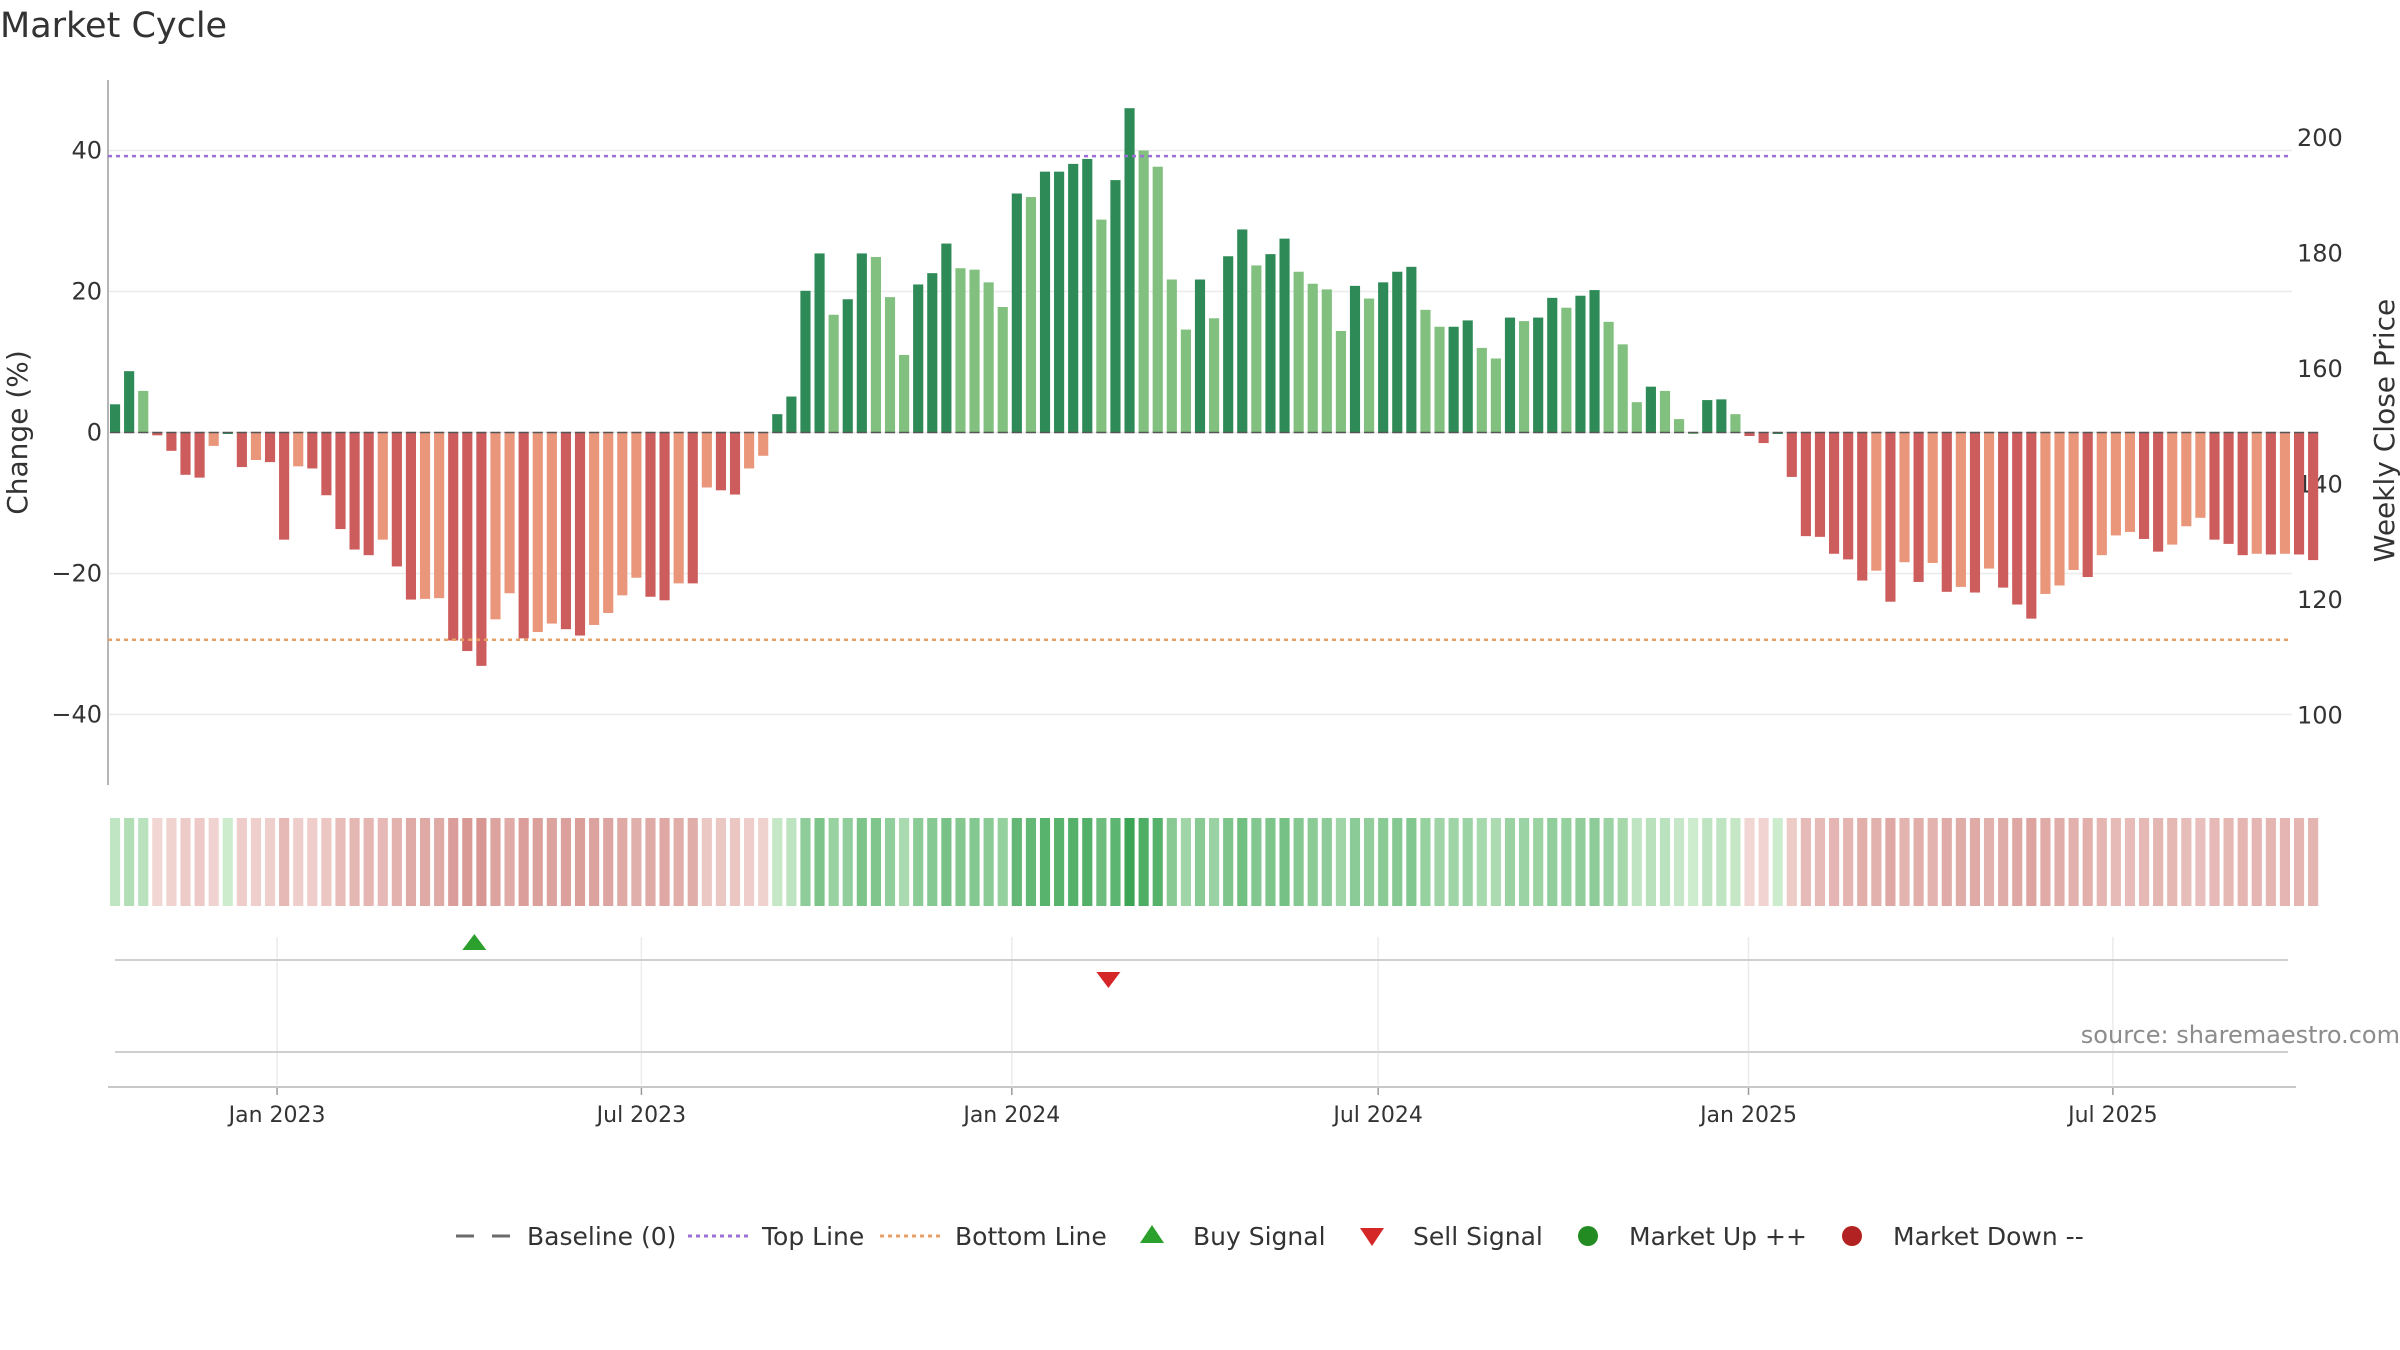 This screenshot has height=1350, width=2400. I want to click on x-tick-label: Jul 2024, so click(1377, 1115).